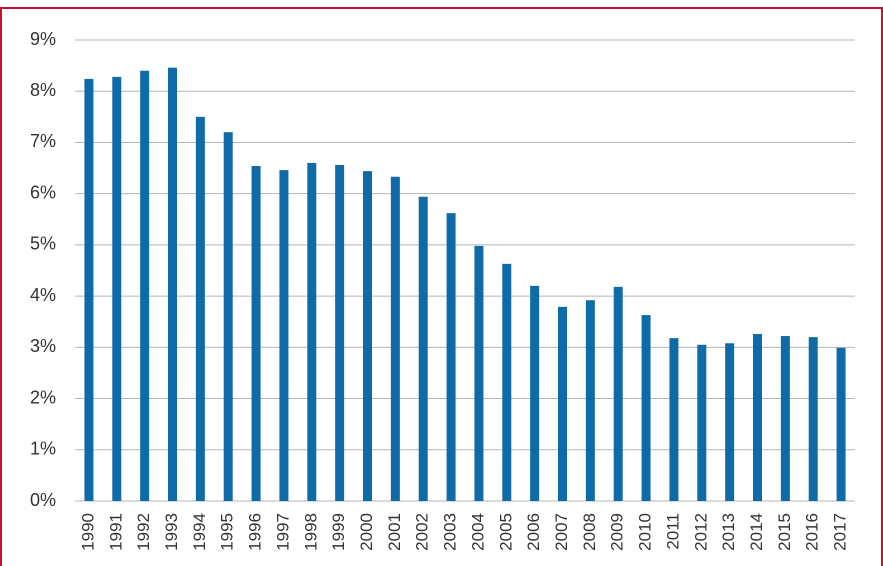 The height and width of the screenshot is (566, 883). What do you see at coordinates (784, 532) in the screenshot?
I see `x-tick-label: 2015` at bounding box center [784, 532].